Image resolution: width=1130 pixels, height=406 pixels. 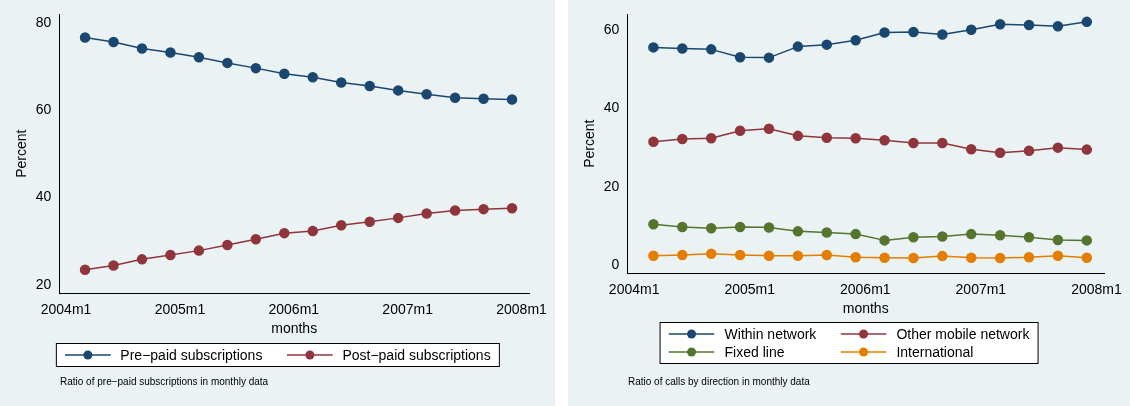 What do you see at coordinates (43, 21) in the screenshot?
I see `y-tick-label: 80` at bounding box center [43, 21].